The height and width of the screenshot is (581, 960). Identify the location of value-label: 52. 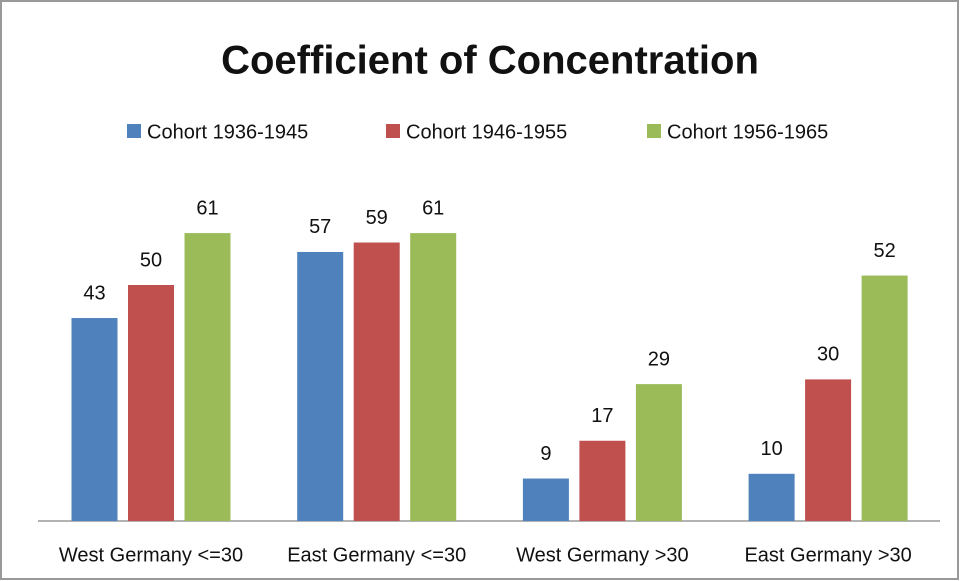
(884, 251).